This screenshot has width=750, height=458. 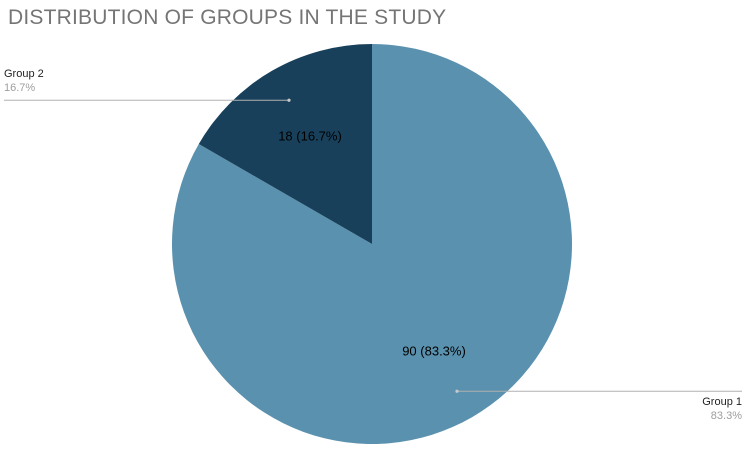 I want to click on slice-value-label: 90 (83.3%), so click(x=434, y=350).